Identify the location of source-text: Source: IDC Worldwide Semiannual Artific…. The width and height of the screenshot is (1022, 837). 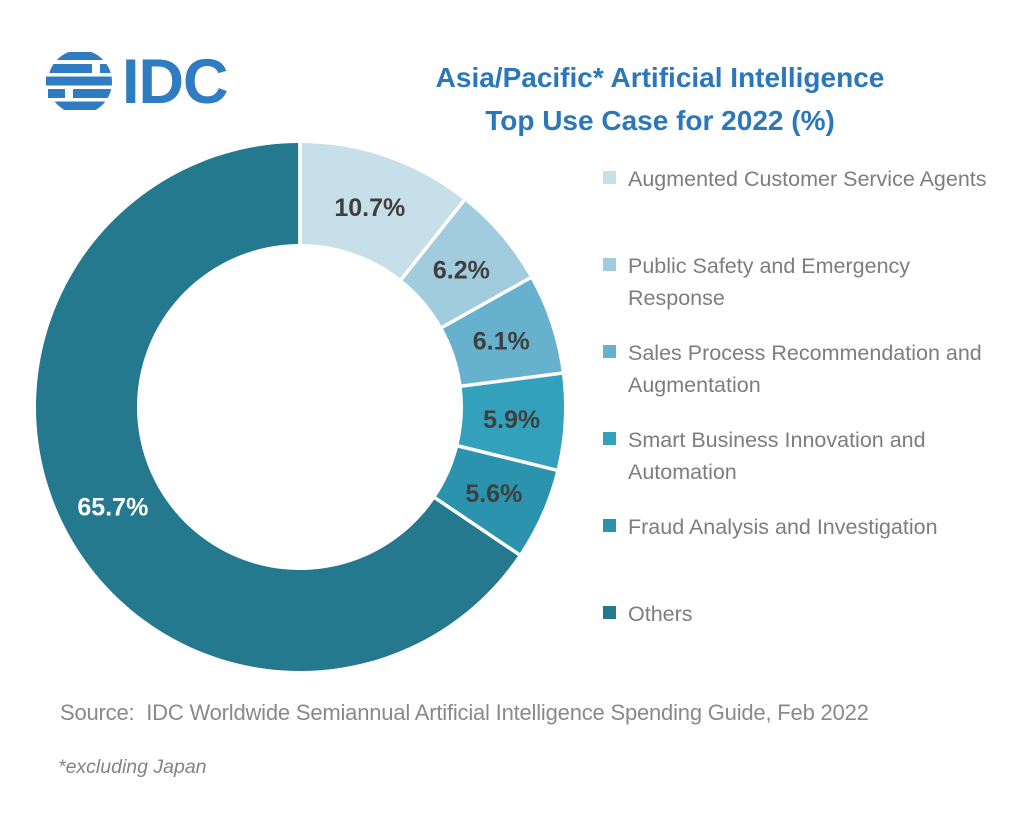
(464, 712).